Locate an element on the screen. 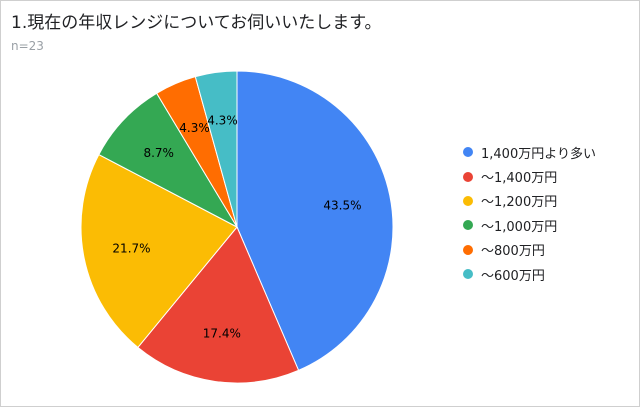  legend-item: 1,400万円より多い is located at coordinates (529, 152).